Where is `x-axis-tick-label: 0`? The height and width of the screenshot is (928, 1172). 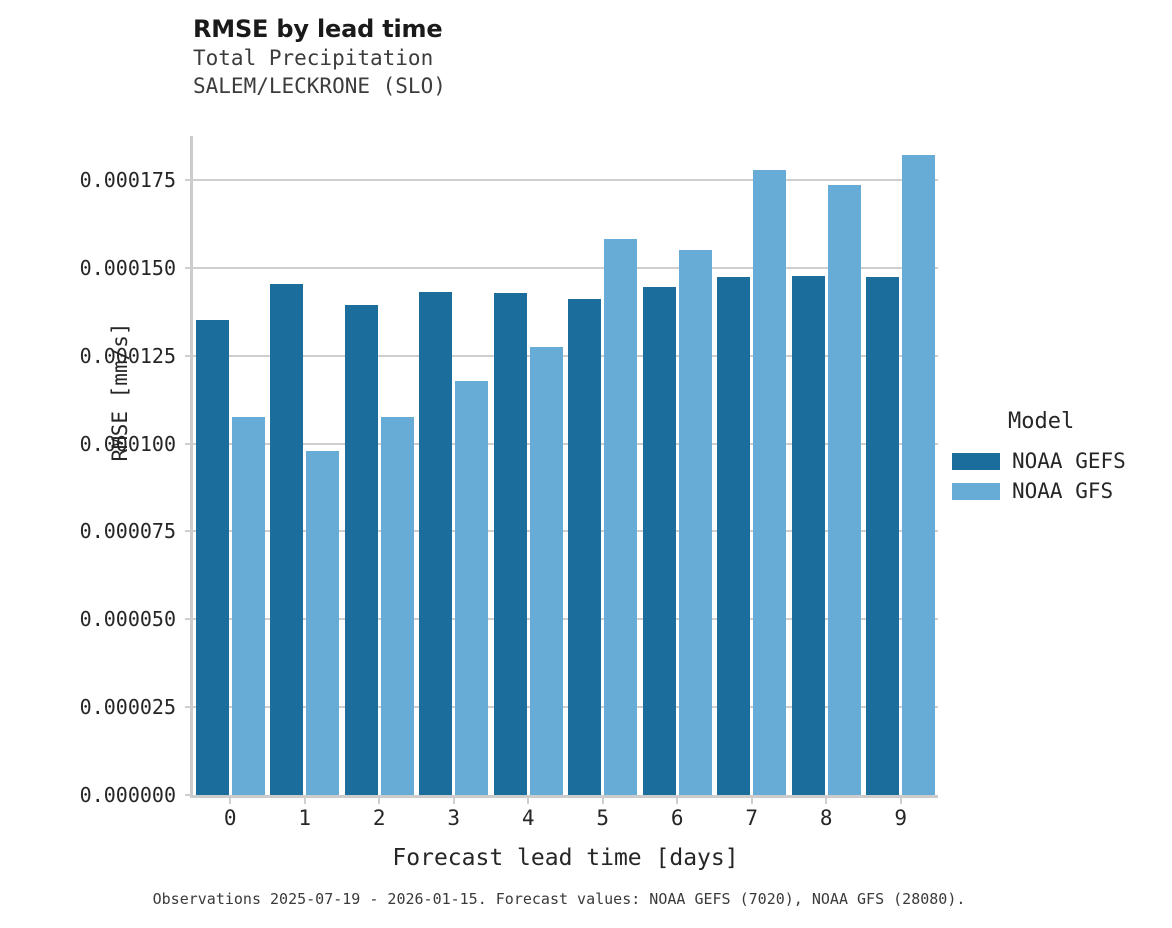 x-axis-tick-label: 0 is located at coordinates (230, 818).